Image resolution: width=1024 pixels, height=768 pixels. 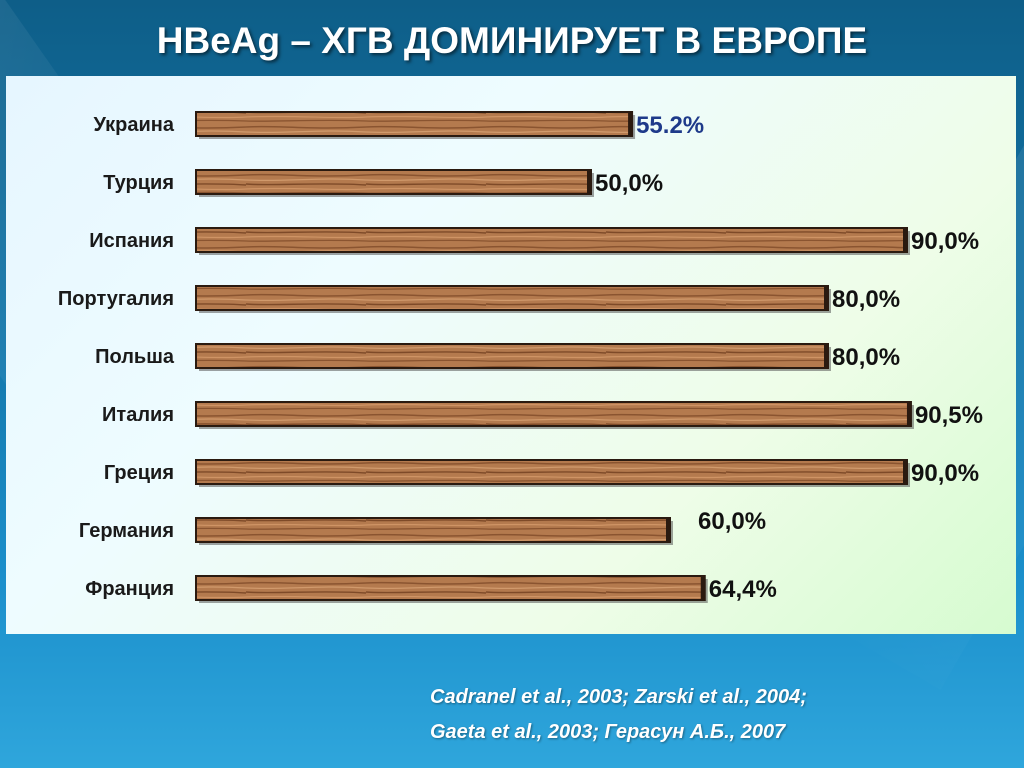 What do you see at coordinates (135, 357) in the screenshot?
I see `category-label: Польша` at bounding box center [135, 357].